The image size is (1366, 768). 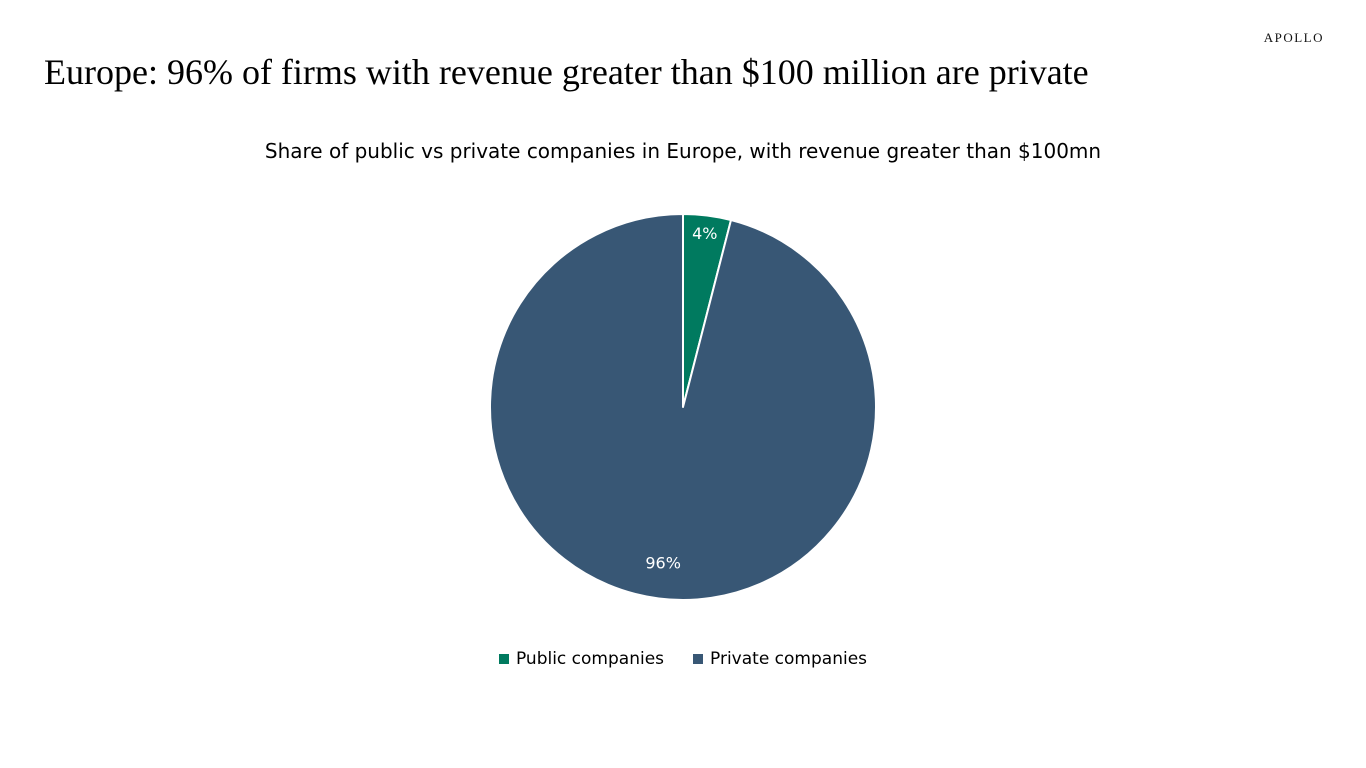 I want to click on apollo-logo: APOLLO, so click(x=1293, y=37).